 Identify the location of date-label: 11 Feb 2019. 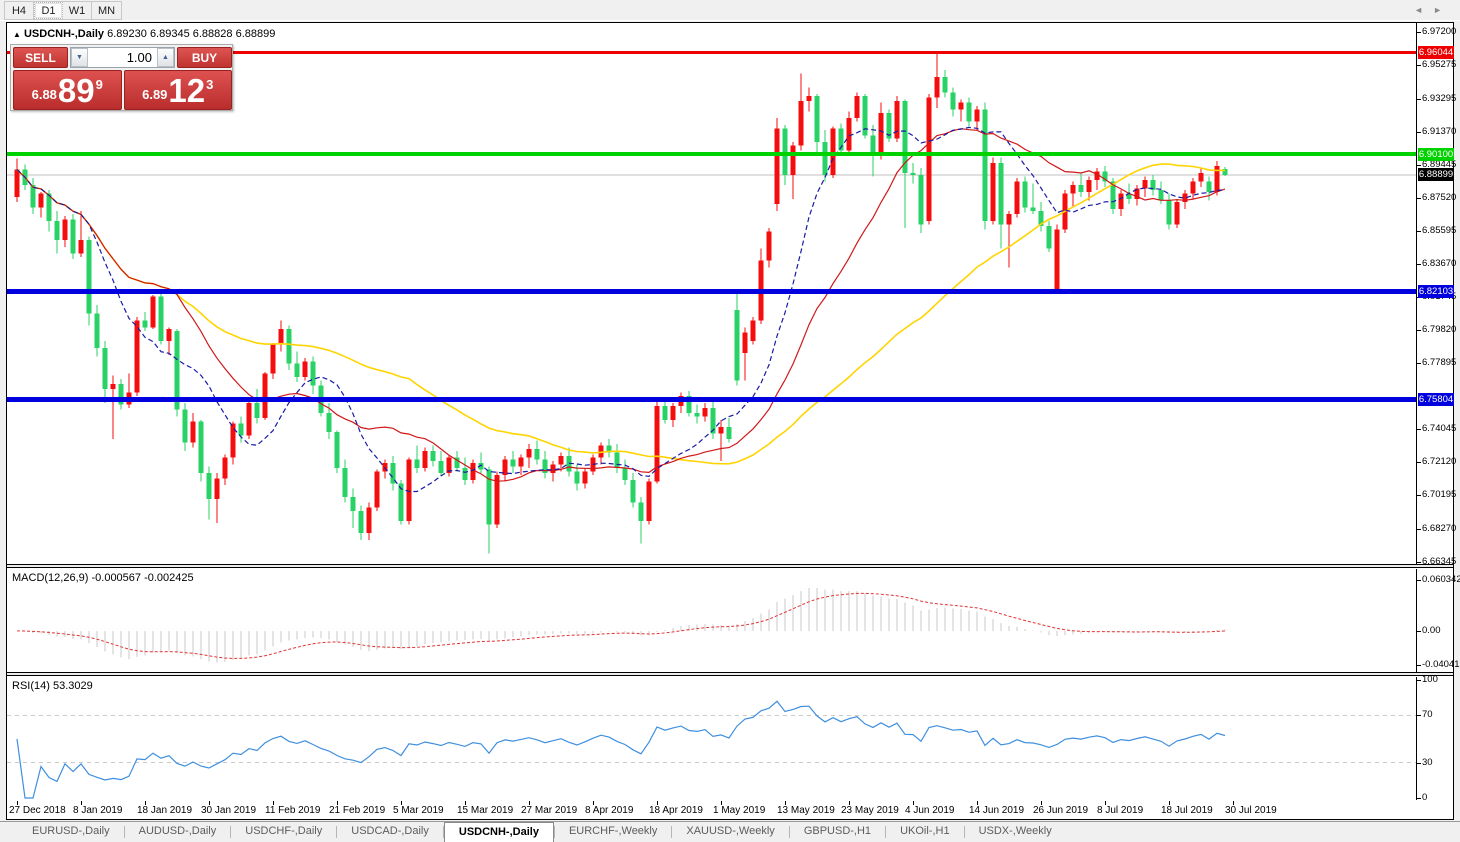
(293, 810).